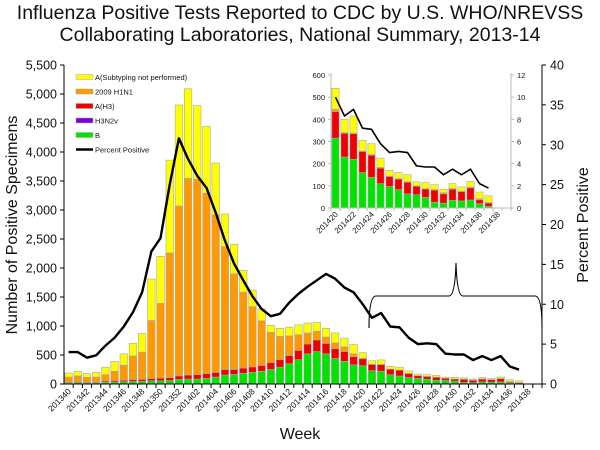 The height and width of the screenshot is (450, 600). What do you see at coordinates (123, 372) in the screenshot?
I see `bar-201346-2009-h1n1` at bounding box center [123, 372].